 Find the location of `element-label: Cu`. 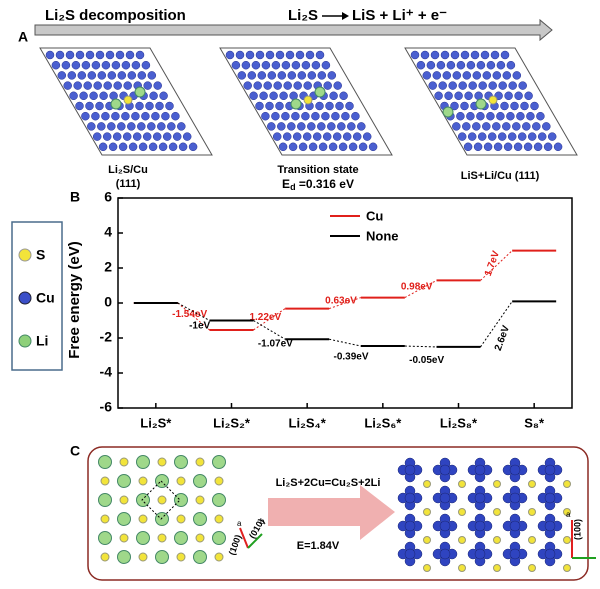

element-label: Cu is located at coordinates (45, 298).